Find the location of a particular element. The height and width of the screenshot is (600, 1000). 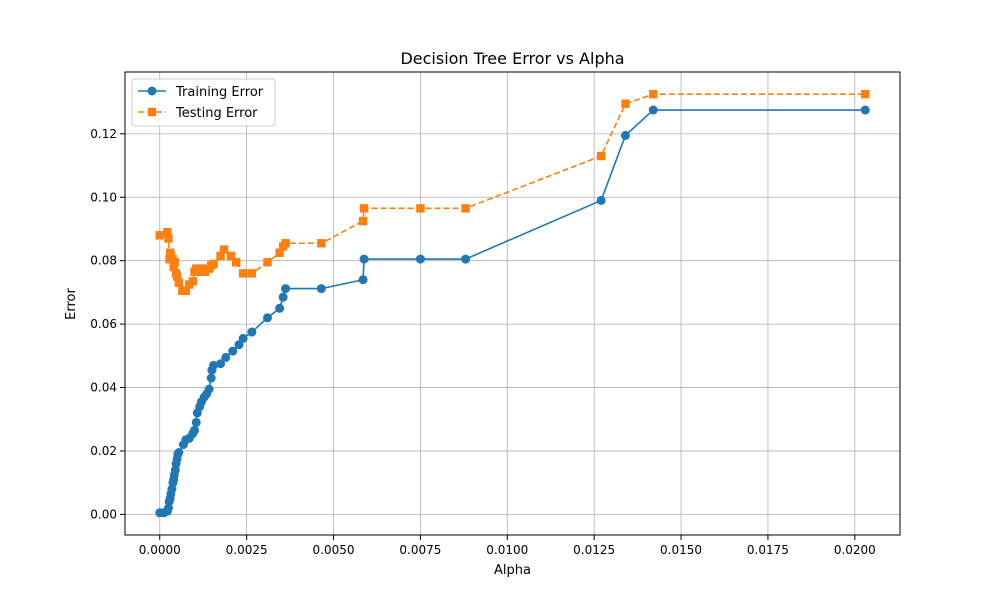

legend-item-training-error: Training Error is located at coordinates (201, 92).